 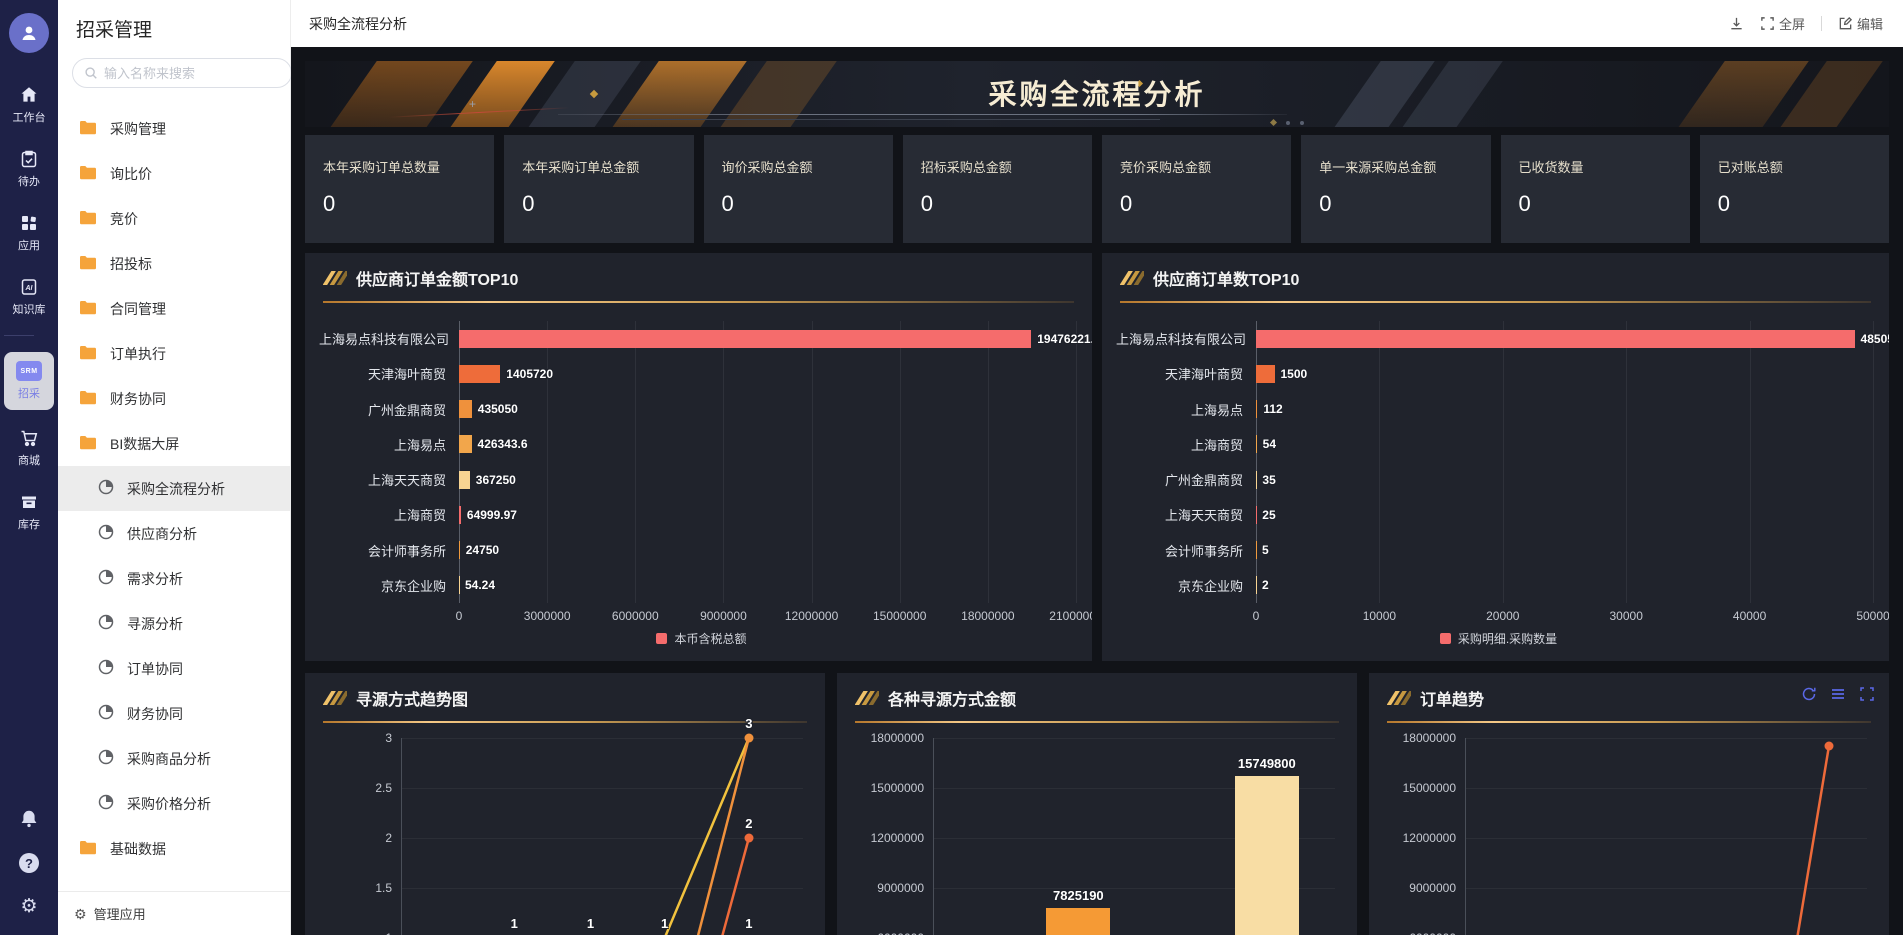 What do you see at coordinates (900, 933) in the screenshot?
I see `y-tick: 6000000` at bounding box center [900, 933].